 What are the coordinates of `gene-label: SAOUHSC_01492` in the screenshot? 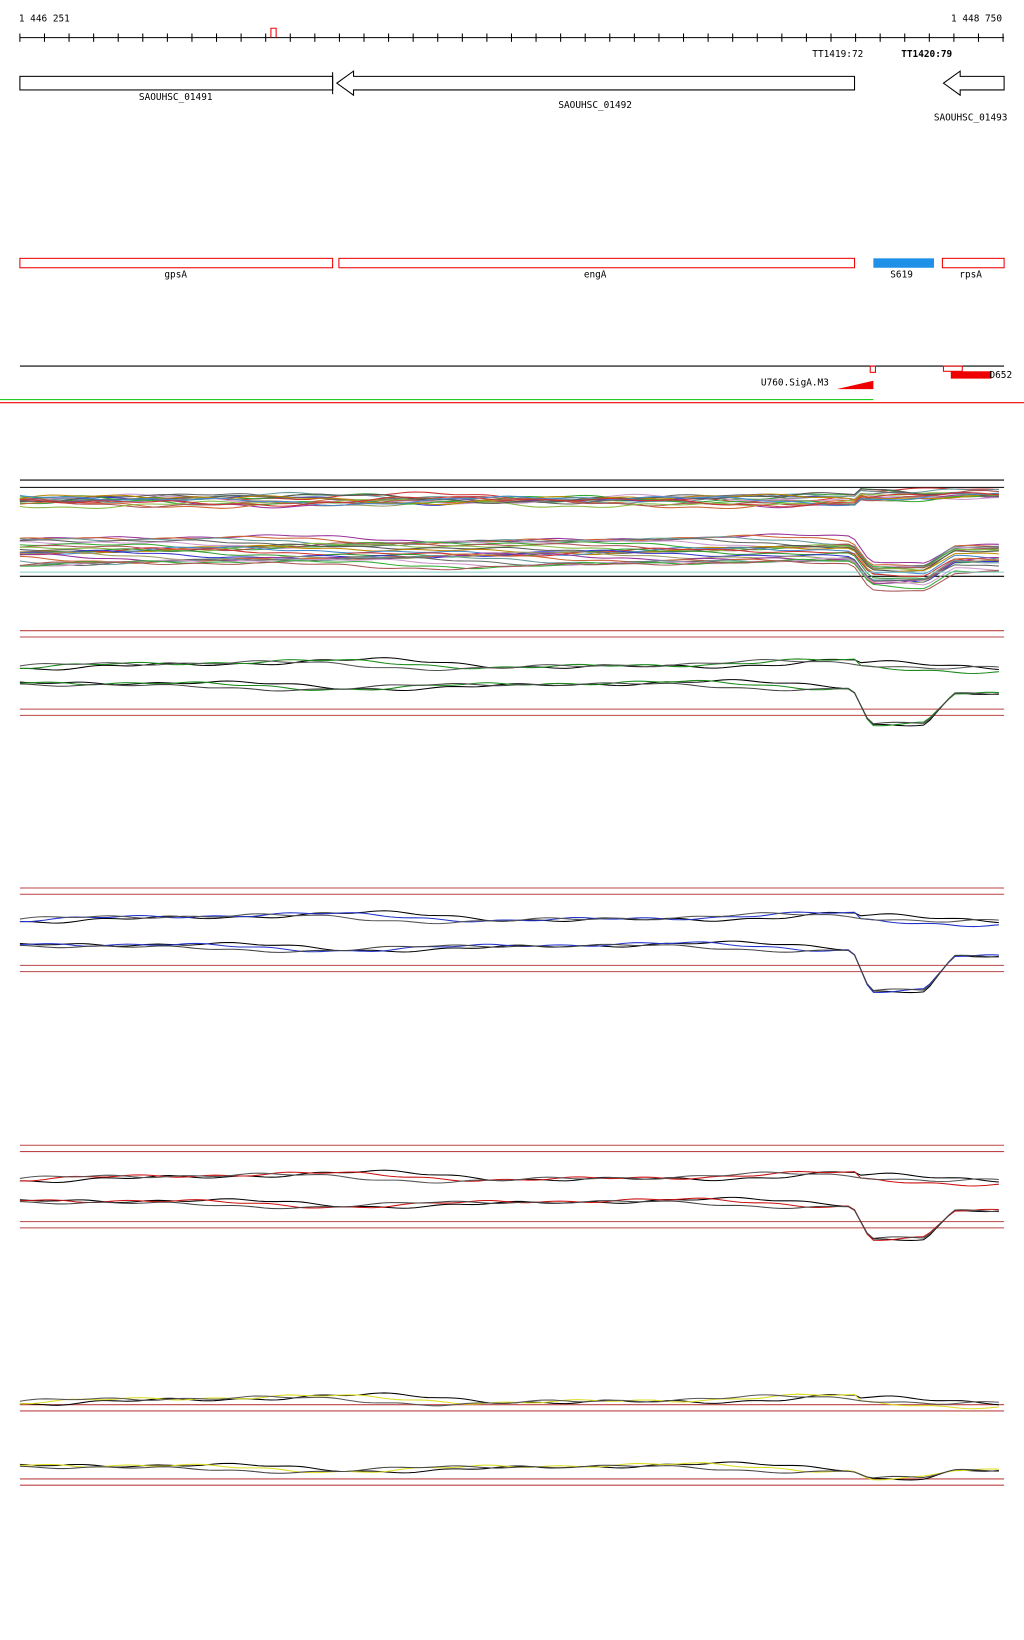 It's located at (595, 105).